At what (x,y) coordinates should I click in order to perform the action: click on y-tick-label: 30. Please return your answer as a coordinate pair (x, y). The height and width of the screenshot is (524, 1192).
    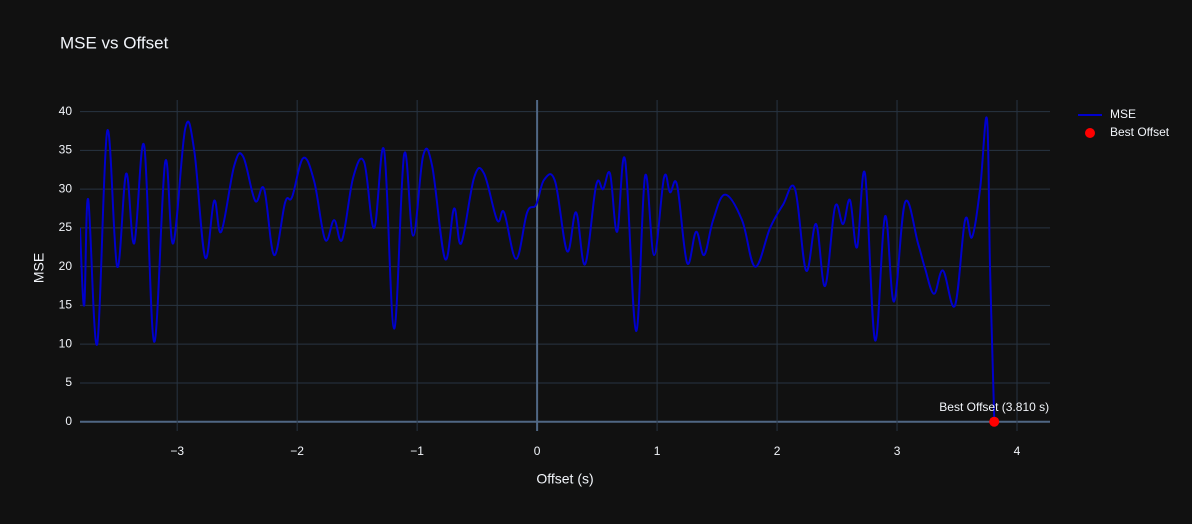
    Looking at the image, I should click on (66, 188).